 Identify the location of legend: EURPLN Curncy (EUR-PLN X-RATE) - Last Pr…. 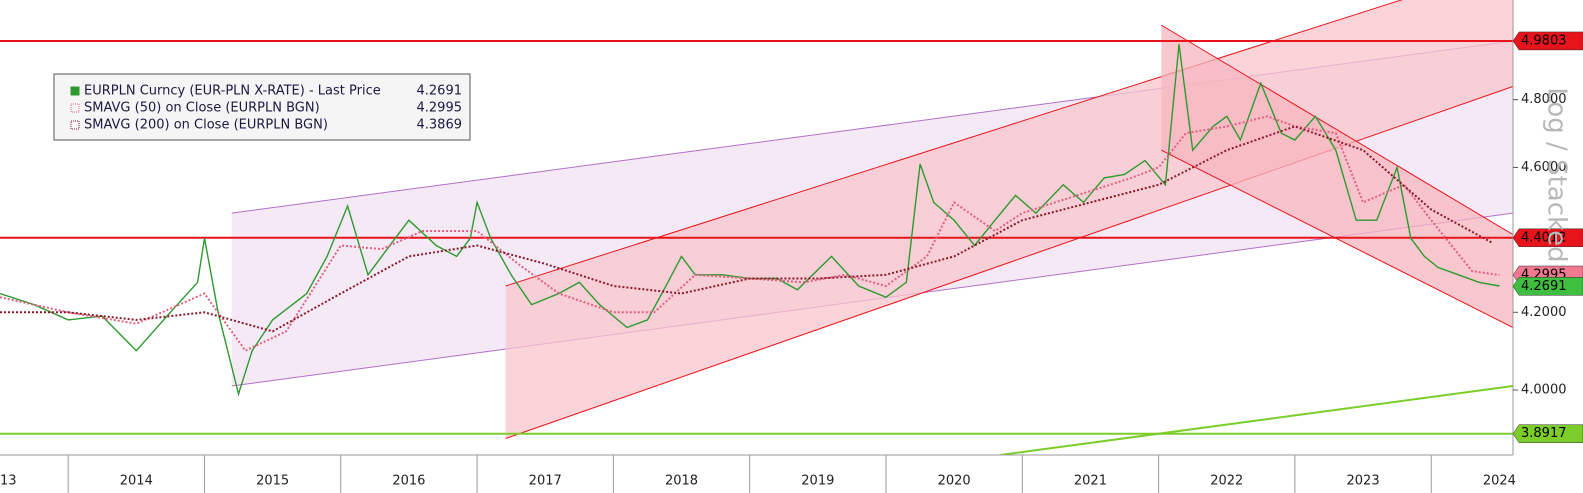
(262, 107).